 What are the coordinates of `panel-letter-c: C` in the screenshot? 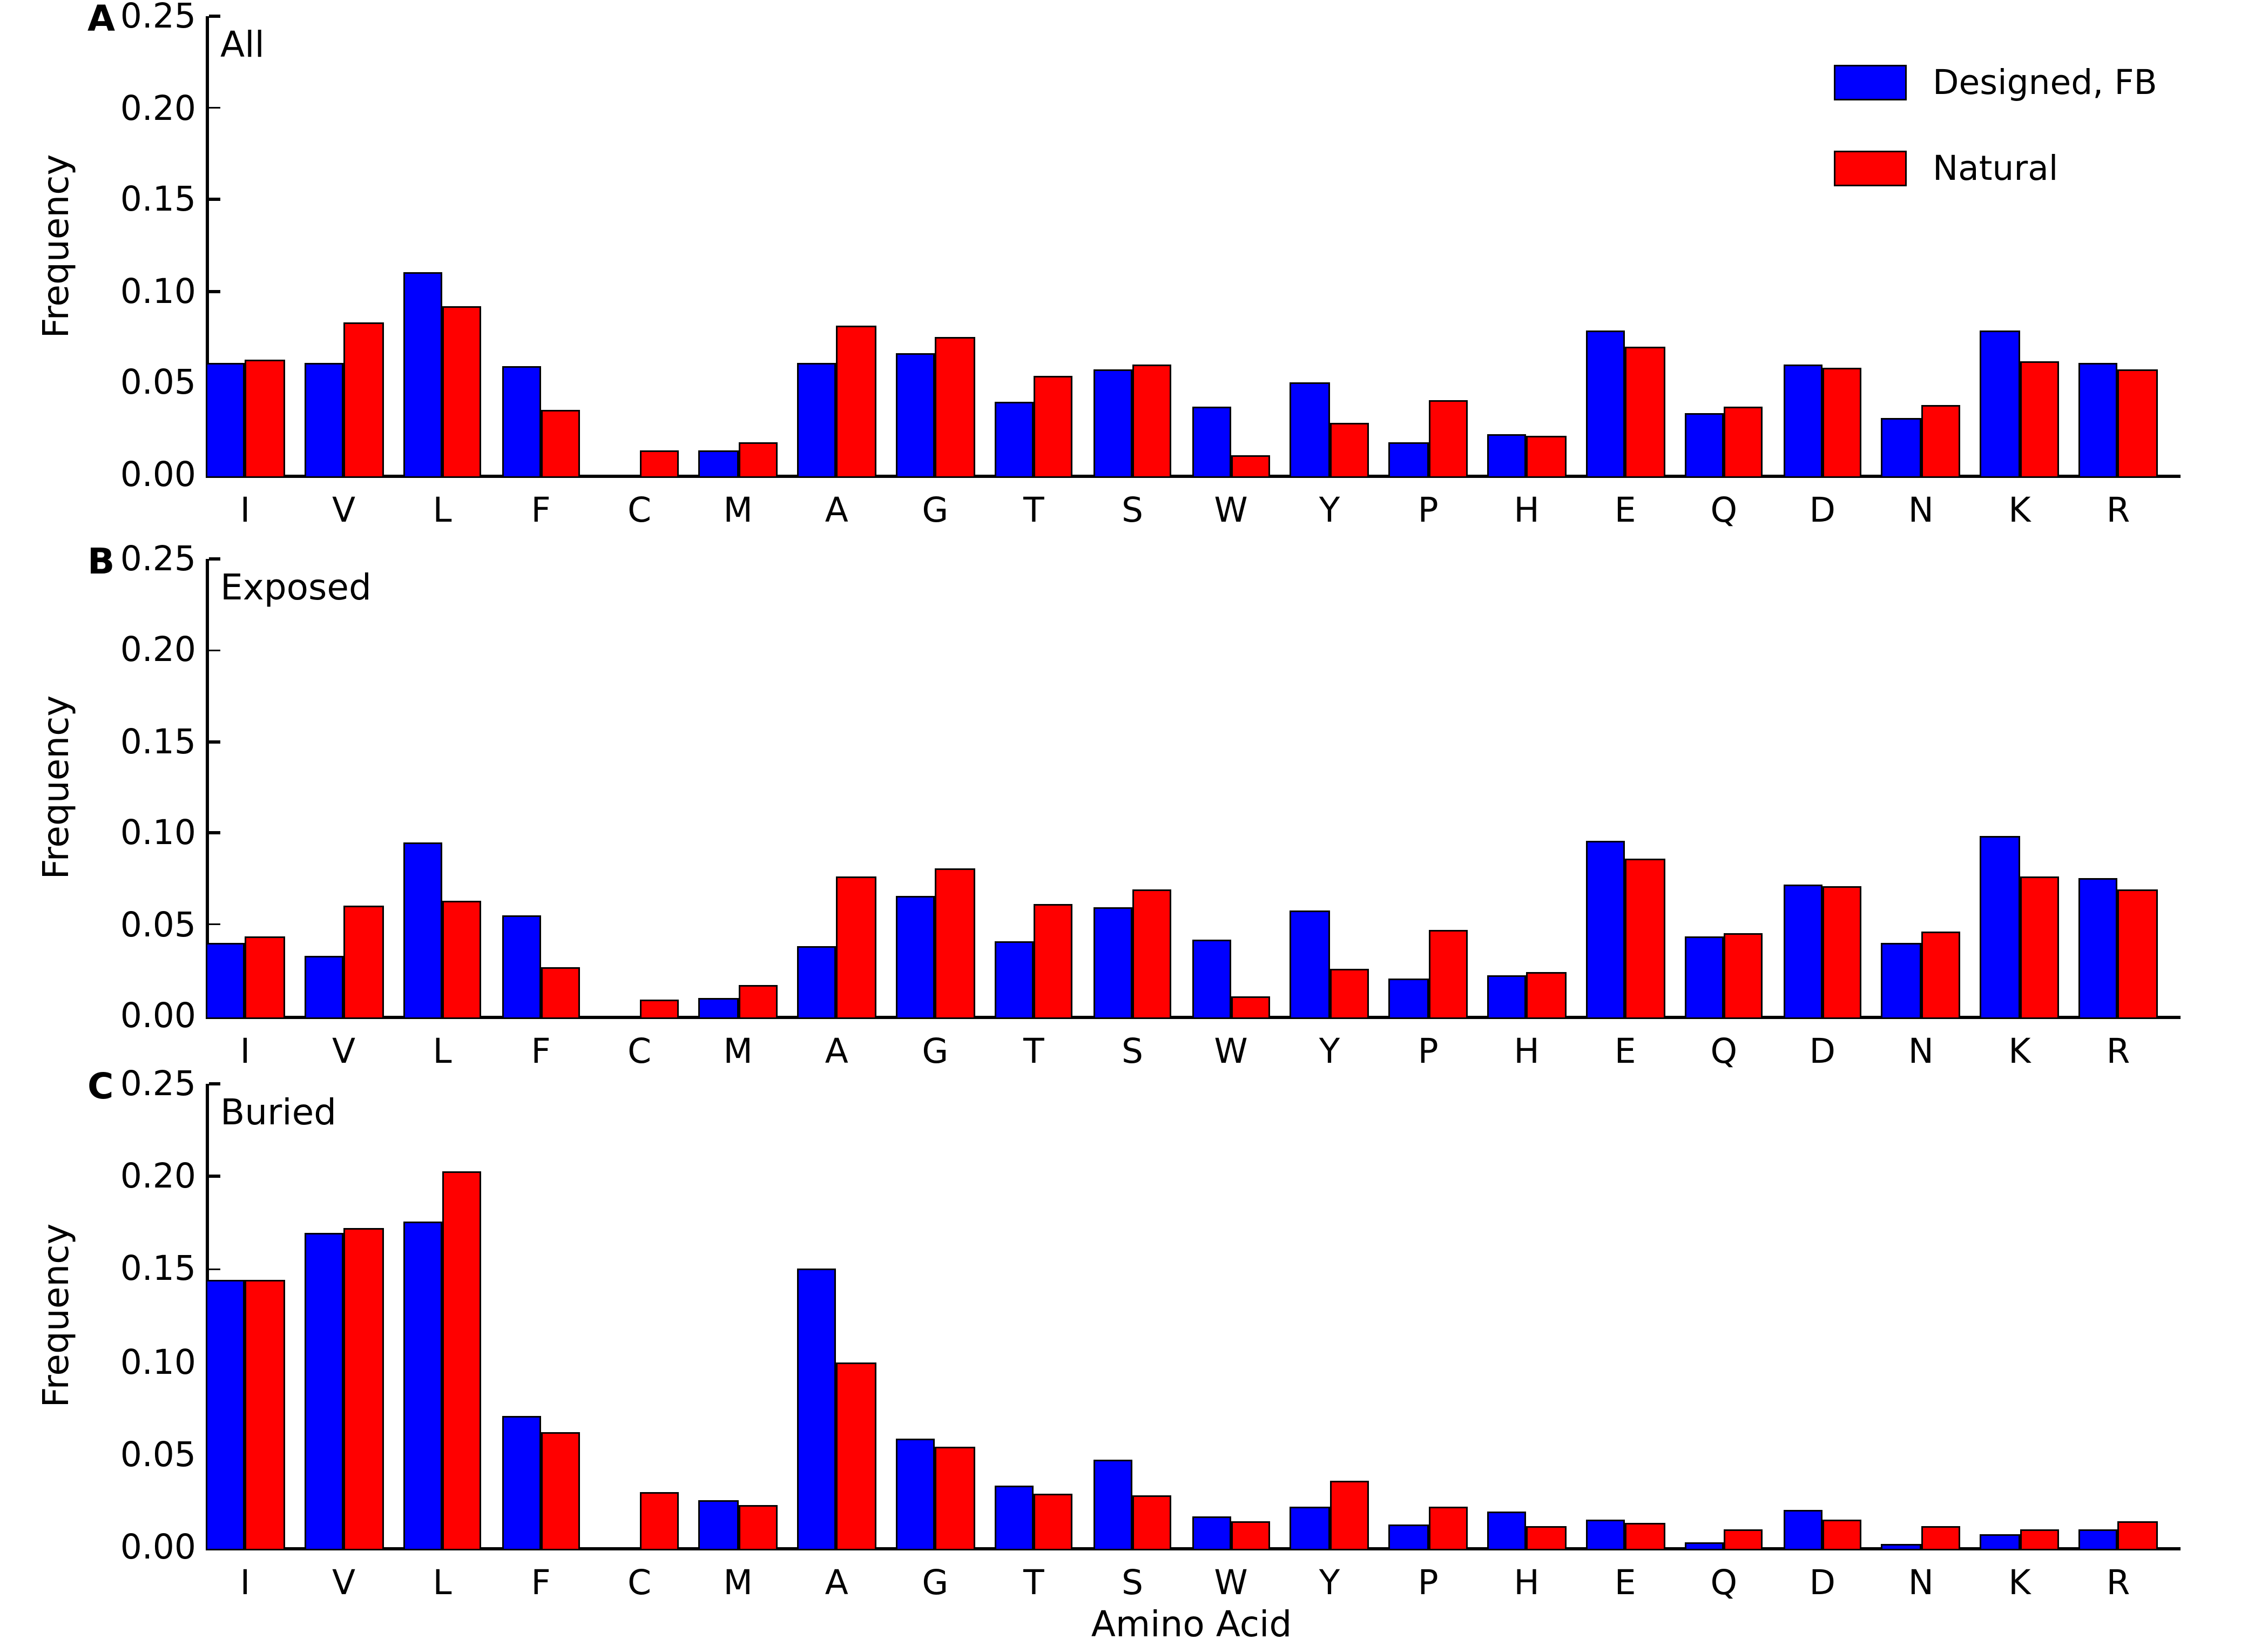 It's located at (101, 1088).